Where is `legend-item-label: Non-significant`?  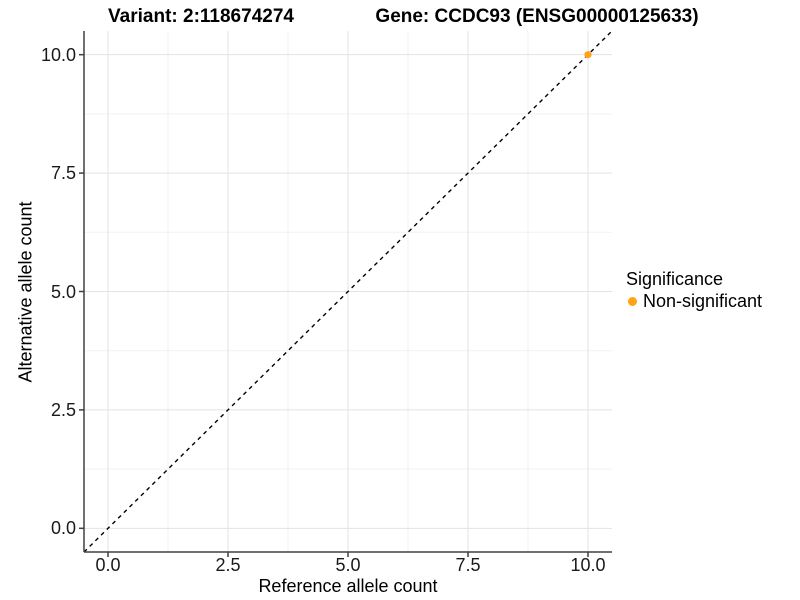
legend-item-label: Non-significant is located at coordinates (703, 301).